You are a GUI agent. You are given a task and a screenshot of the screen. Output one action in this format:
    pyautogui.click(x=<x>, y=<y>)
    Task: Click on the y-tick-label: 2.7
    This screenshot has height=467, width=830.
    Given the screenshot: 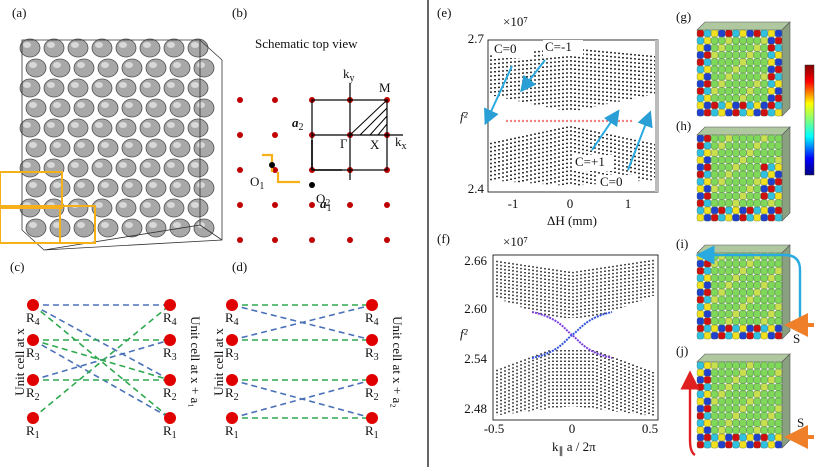 What is the action you would take?
    pyautogui.click(x=476, y=38)
    